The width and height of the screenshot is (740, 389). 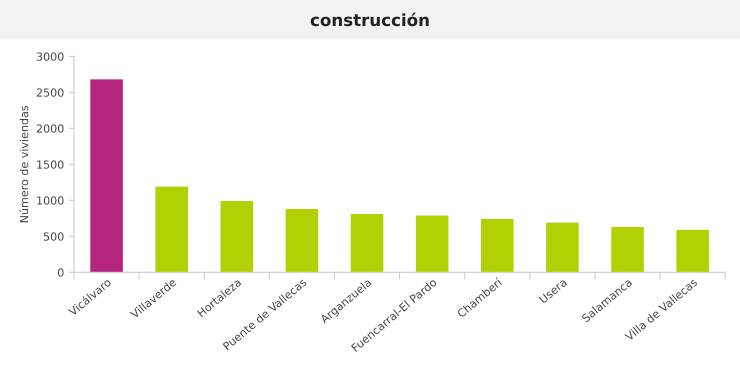 What do you see at coordinates (50, 164) in the screenshot?
I see `y-tick-label: 1500` at bounding box center [50, 164].